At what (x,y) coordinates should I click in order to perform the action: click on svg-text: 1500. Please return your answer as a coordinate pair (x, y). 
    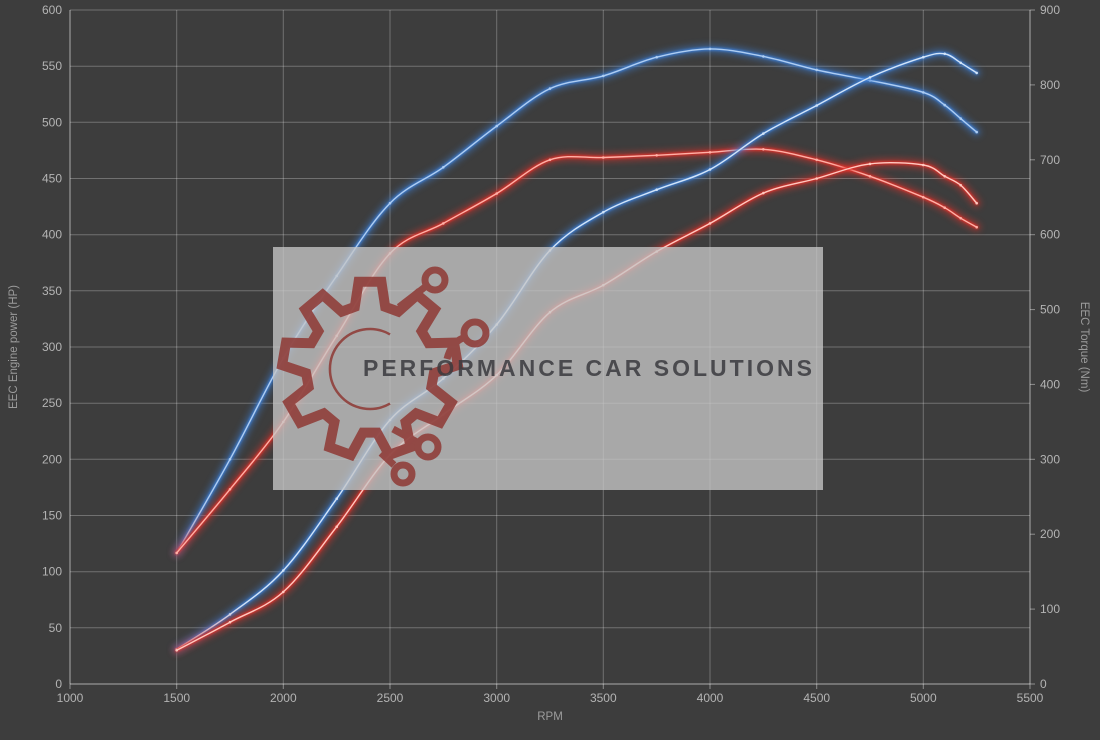
    Looking at the image, I should click on (176, 698).